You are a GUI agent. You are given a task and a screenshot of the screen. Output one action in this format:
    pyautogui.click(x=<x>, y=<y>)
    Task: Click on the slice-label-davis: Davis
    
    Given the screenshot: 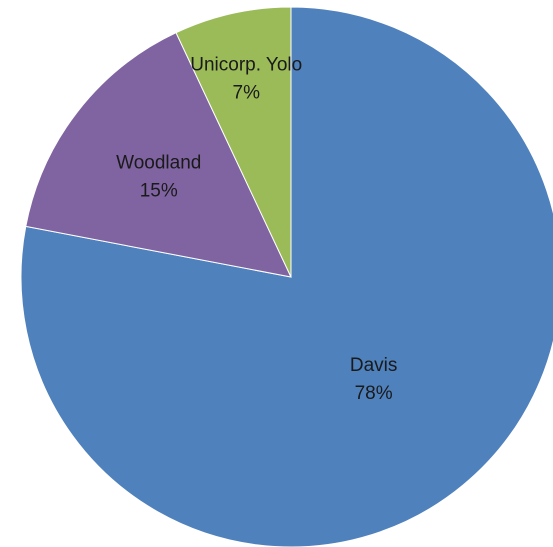 What is the action you would take?
    pyautogui.click(x=374, y=365)
    